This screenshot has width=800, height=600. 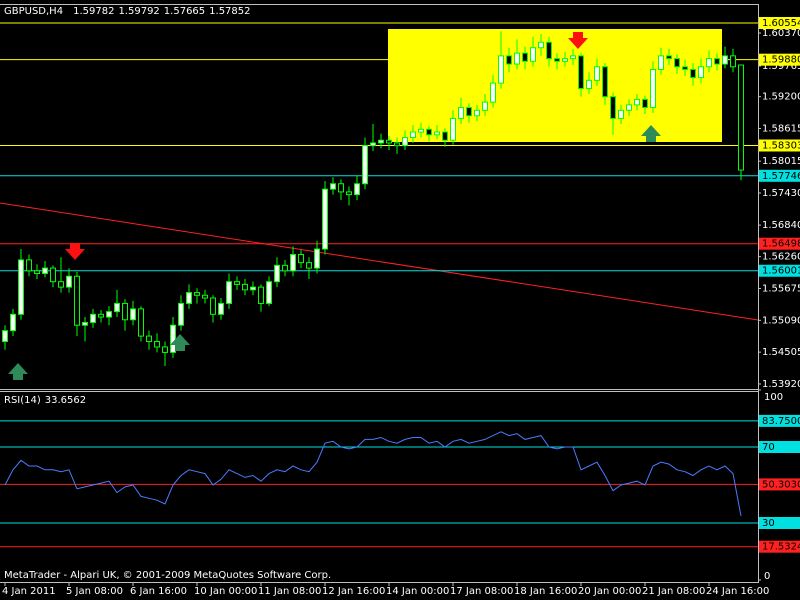 I want to click on level-label: 50.3030, so click(x=781, y=484).